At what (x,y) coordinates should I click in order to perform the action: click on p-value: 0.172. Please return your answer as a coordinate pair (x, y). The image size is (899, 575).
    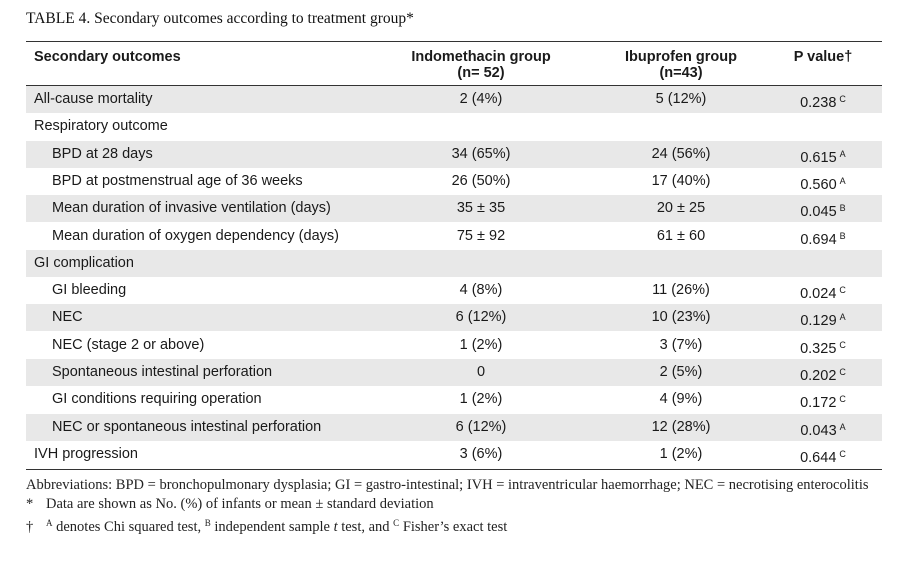
    Looking at the image, I should click on (818, 403).